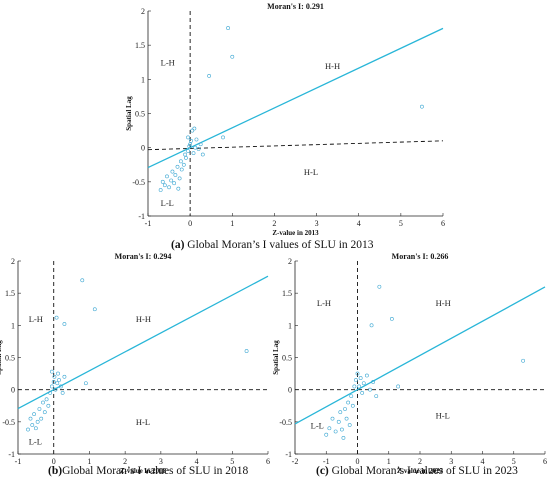 The width and height of the screenshot is (550, 484). I want to click on x-axis-title: Z-value in 2023, so click(420, 471).